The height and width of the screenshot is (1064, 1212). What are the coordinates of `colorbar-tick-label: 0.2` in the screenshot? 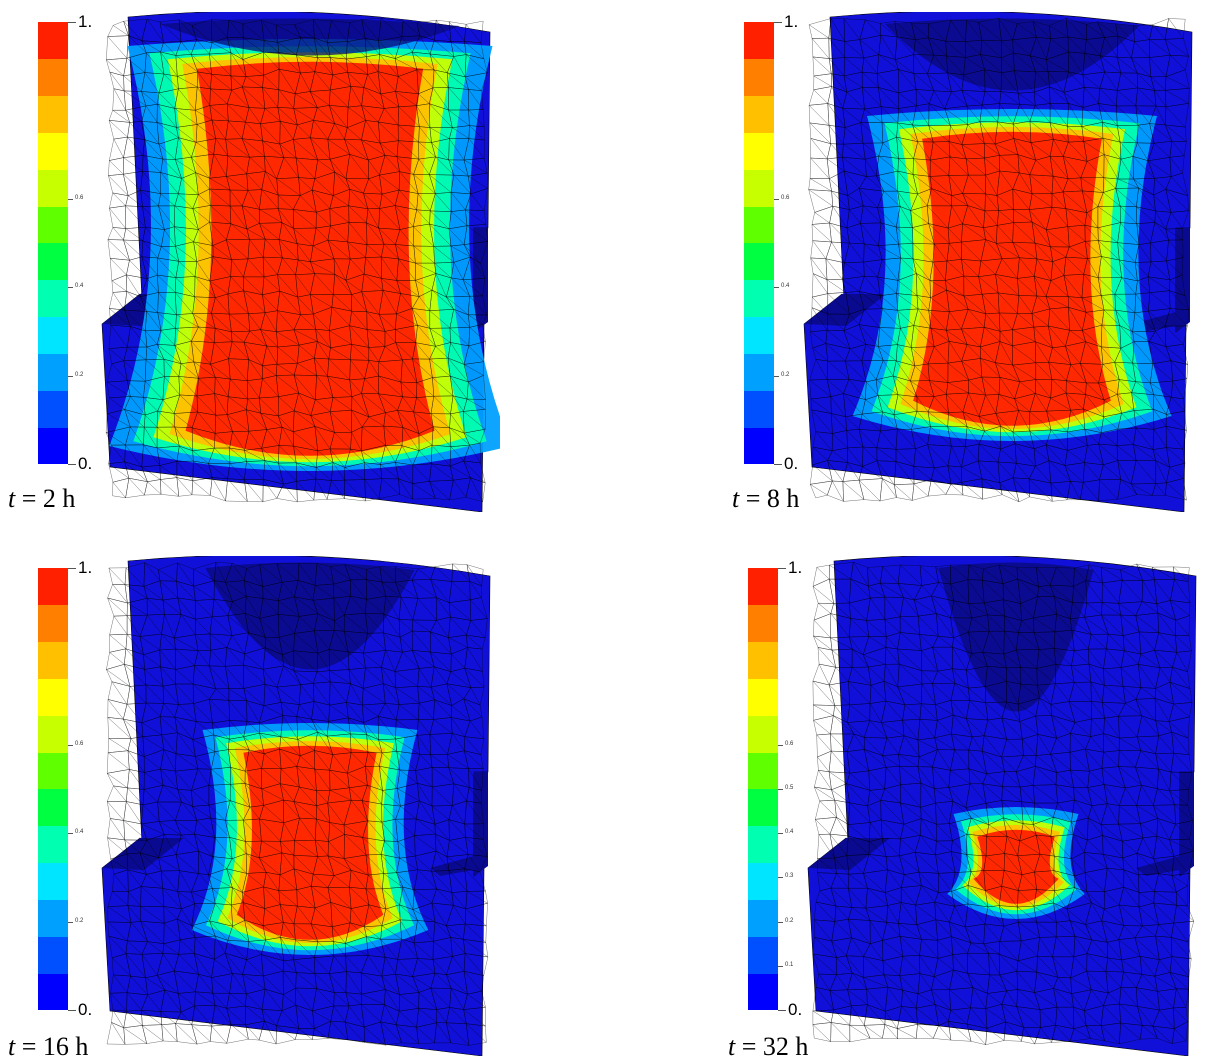 It's located at (79, 374).